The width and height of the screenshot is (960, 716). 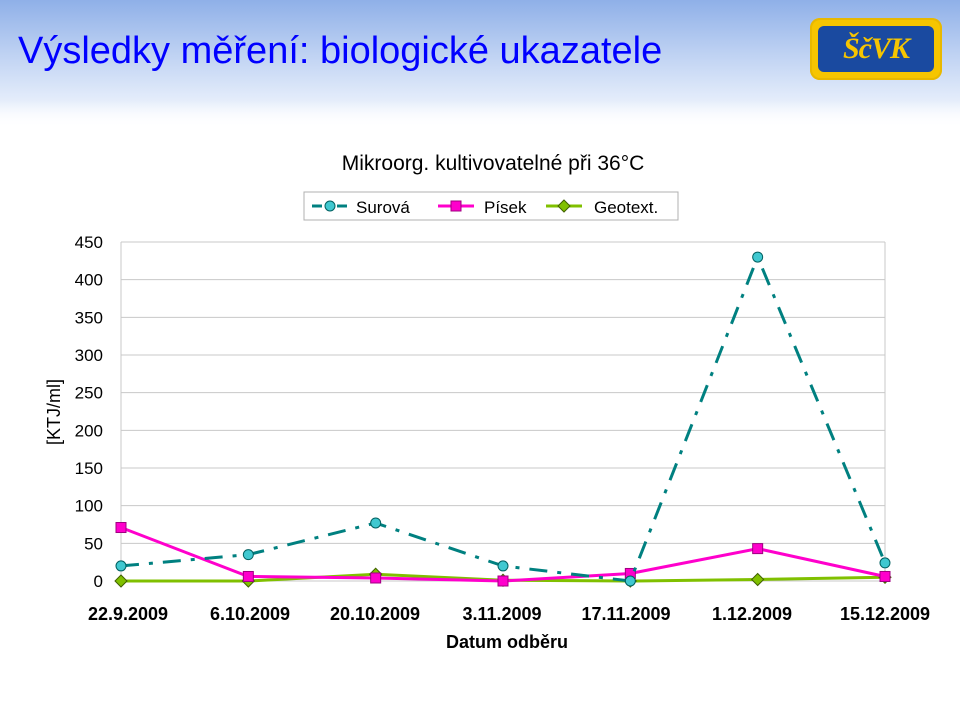 I want to click on company-logo: ŠčVK, so click(x=876, y=49).